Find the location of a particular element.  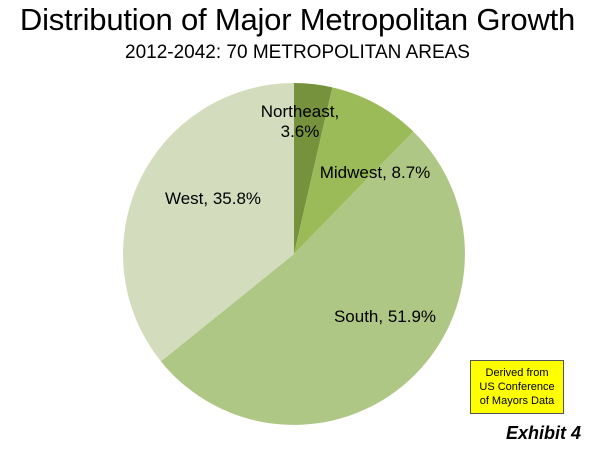

source-note-line-3: of Mayors Data is located at coordinates (517, 401).